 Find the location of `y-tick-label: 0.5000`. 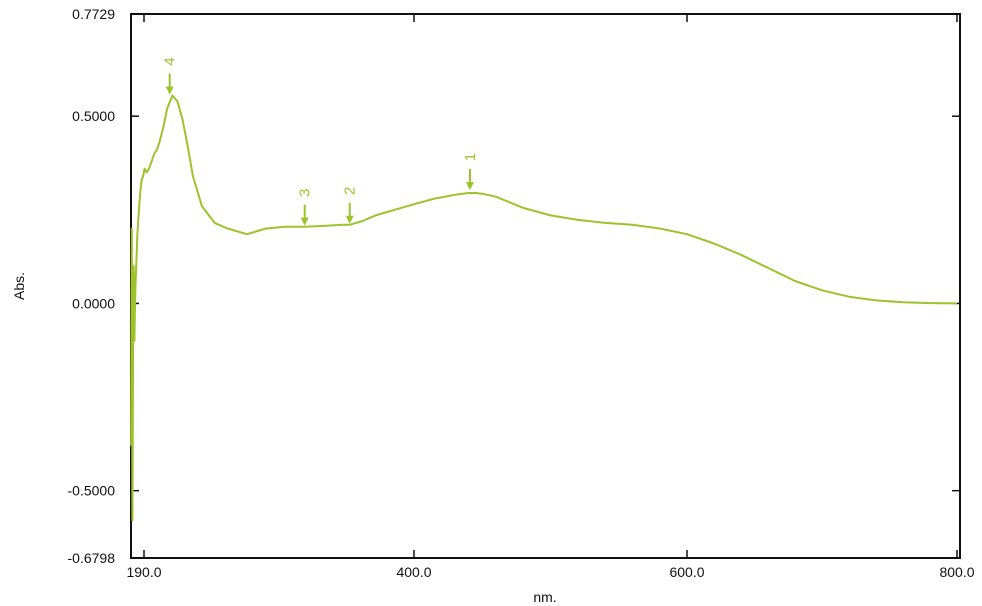

y-tick-label: 0.5000 is located at coordinates (93, 116).